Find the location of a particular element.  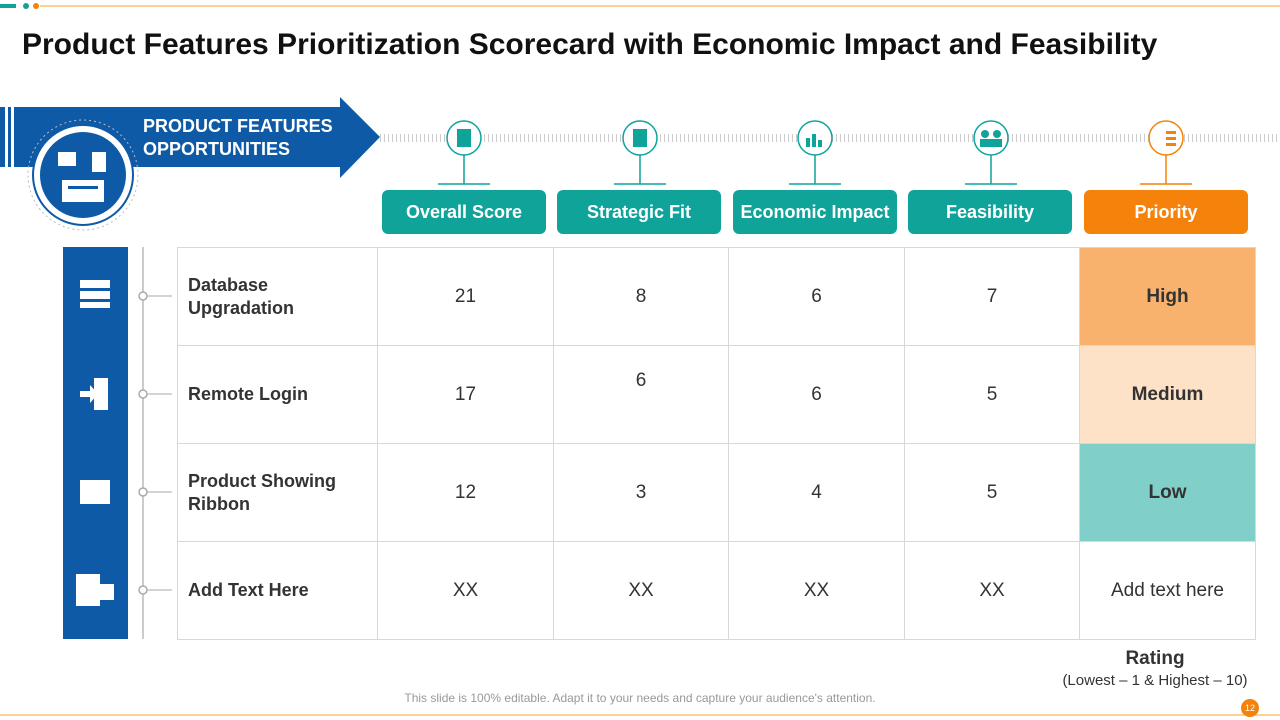

rating-title: Rating is located at coordinates (1155, 658).